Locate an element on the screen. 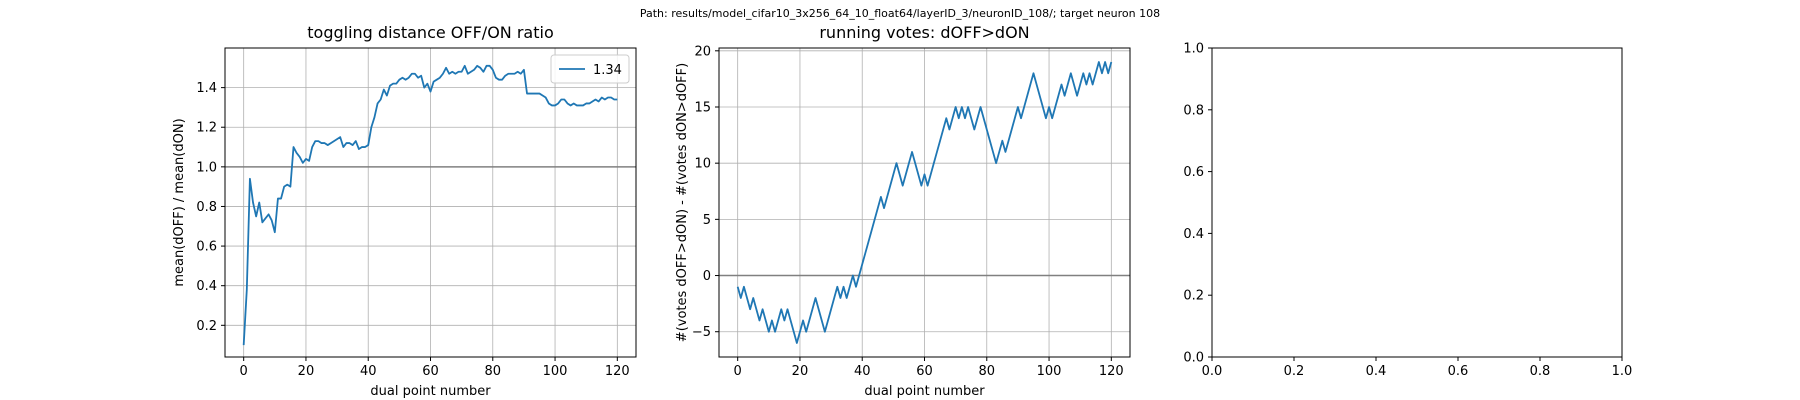 The image size is (1800, 400). y-tick-label: 5 is located at coordinates (707, 220).